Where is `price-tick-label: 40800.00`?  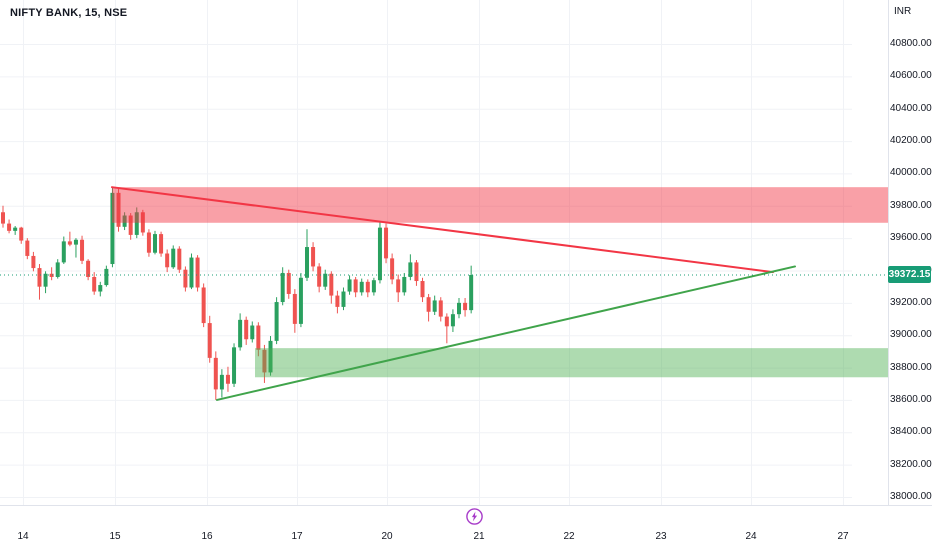
price-tick-label: 40800.00 is located at coordinates (911, 43).